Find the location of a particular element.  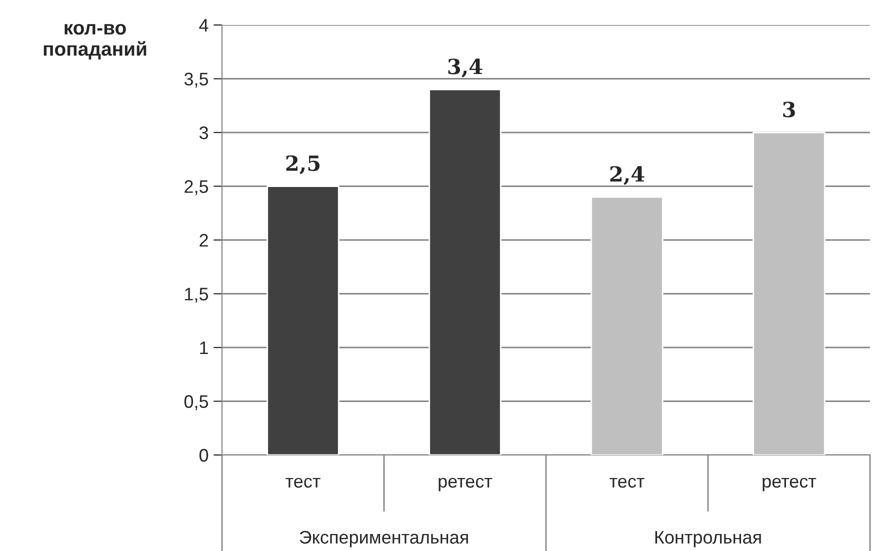

text: Контрольная is located at coordinates (708, 539).